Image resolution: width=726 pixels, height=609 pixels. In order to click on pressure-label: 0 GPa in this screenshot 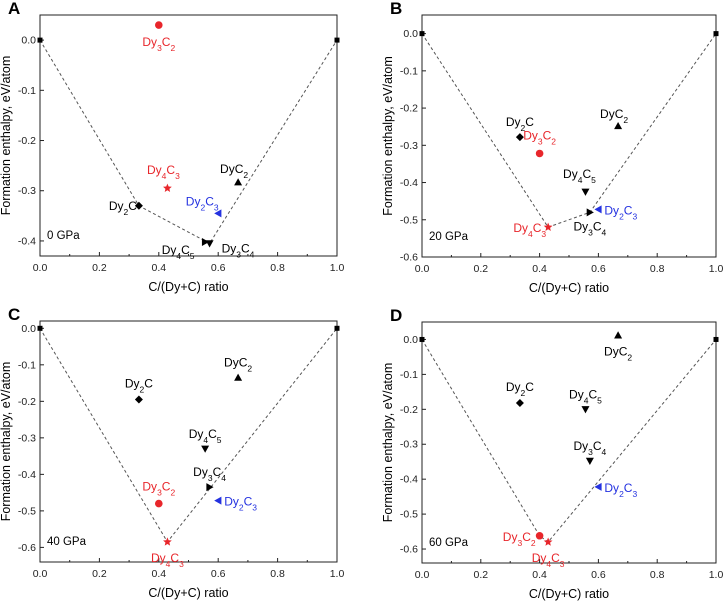, I will do `click(63, 236)`.